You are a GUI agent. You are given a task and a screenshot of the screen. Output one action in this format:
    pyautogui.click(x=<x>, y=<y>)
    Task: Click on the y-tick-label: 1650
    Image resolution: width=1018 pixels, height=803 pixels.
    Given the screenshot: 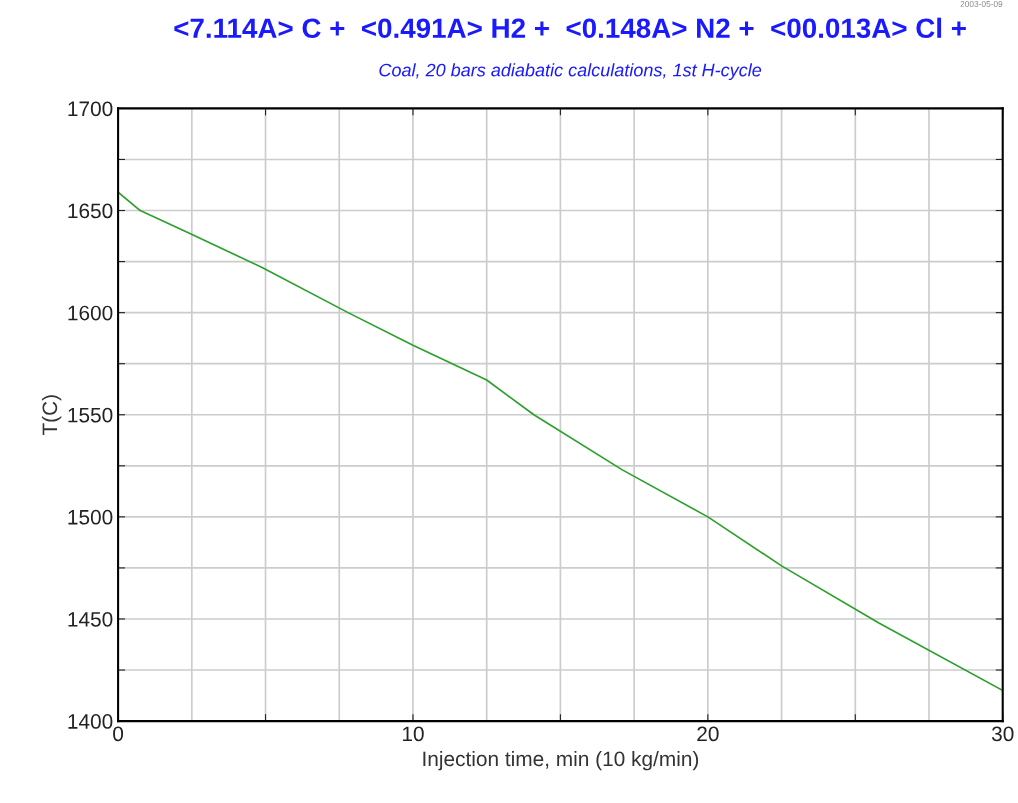 What is the action you would take?
    pyautogui.click(x=90, y=211)
    